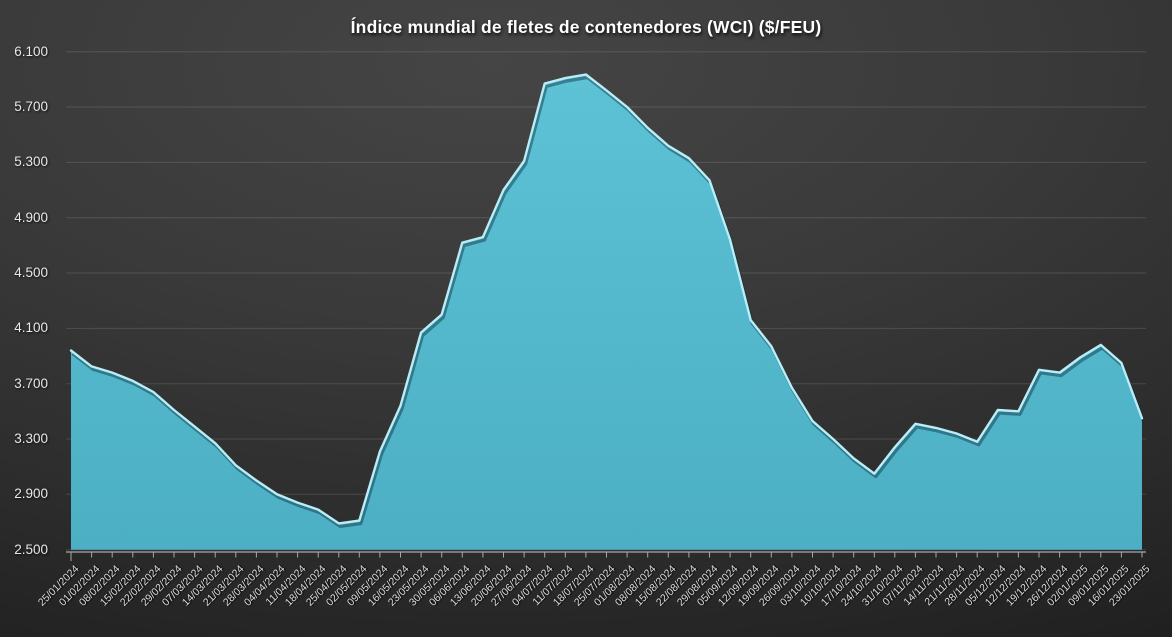 This screenshot has width=1172, height=637. Describe the element at coordinates (606, 556) in the screenshot. I see `x-axis-group` at that location.